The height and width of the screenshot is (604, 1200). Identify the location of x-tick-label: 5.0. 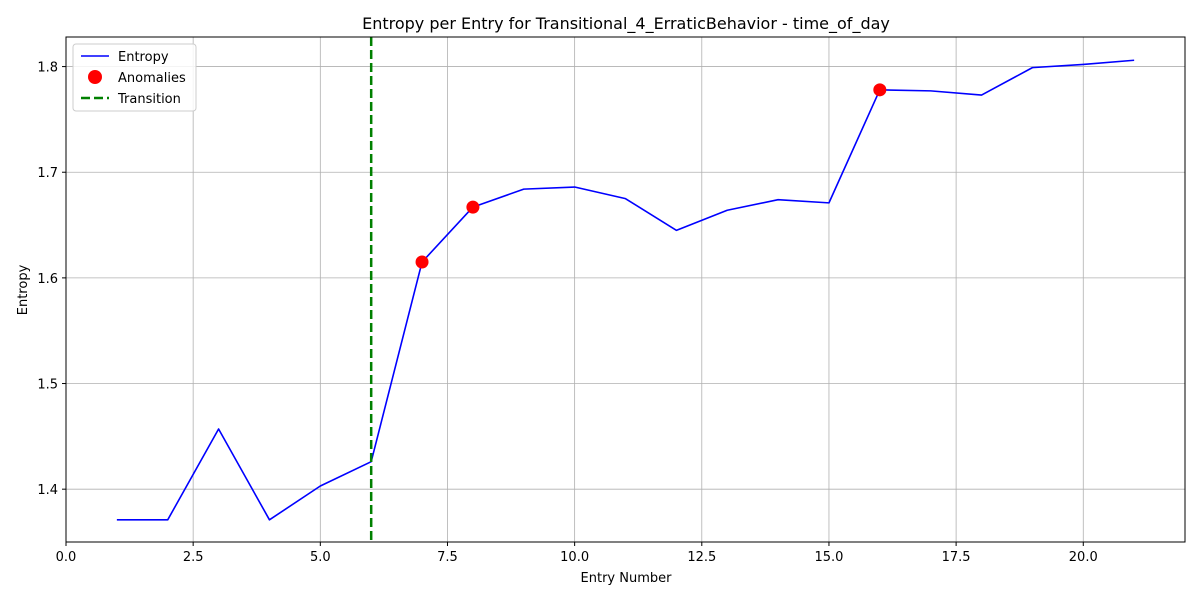
(320, 557).